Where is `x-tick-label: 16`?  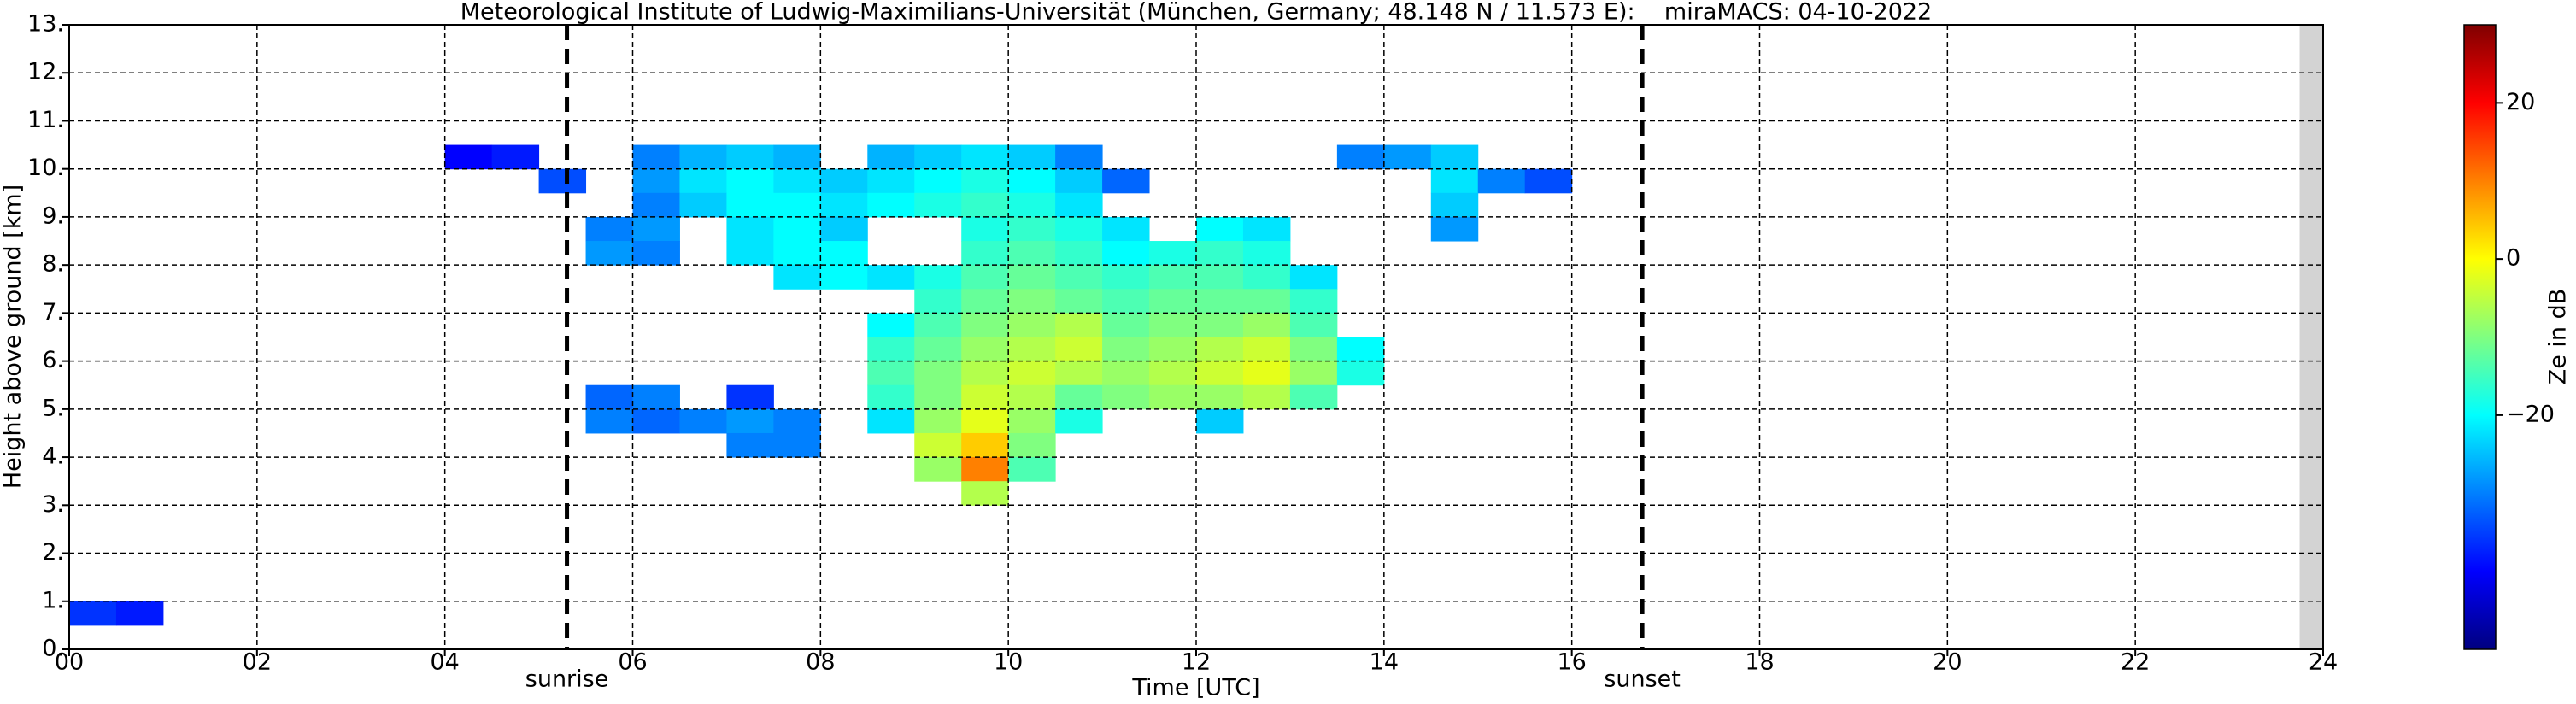 x-tick-label: 16 is located at coordinates (1571, 662).